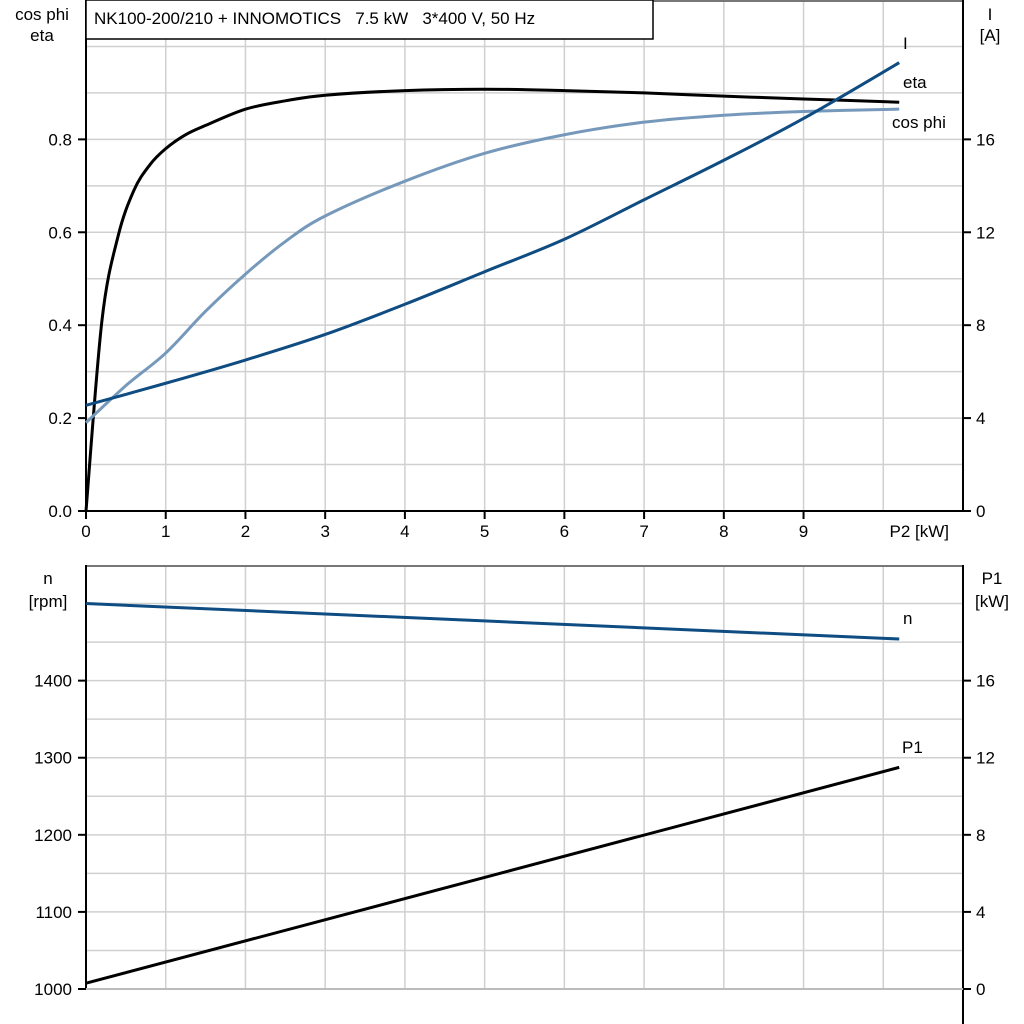 The width and height of the screenshot is (1024, 1024). What do you see at coordinates (53, 912) in the screenshot?
I see `y-left-tick-label: 1100` at bounding box center [53, 912].